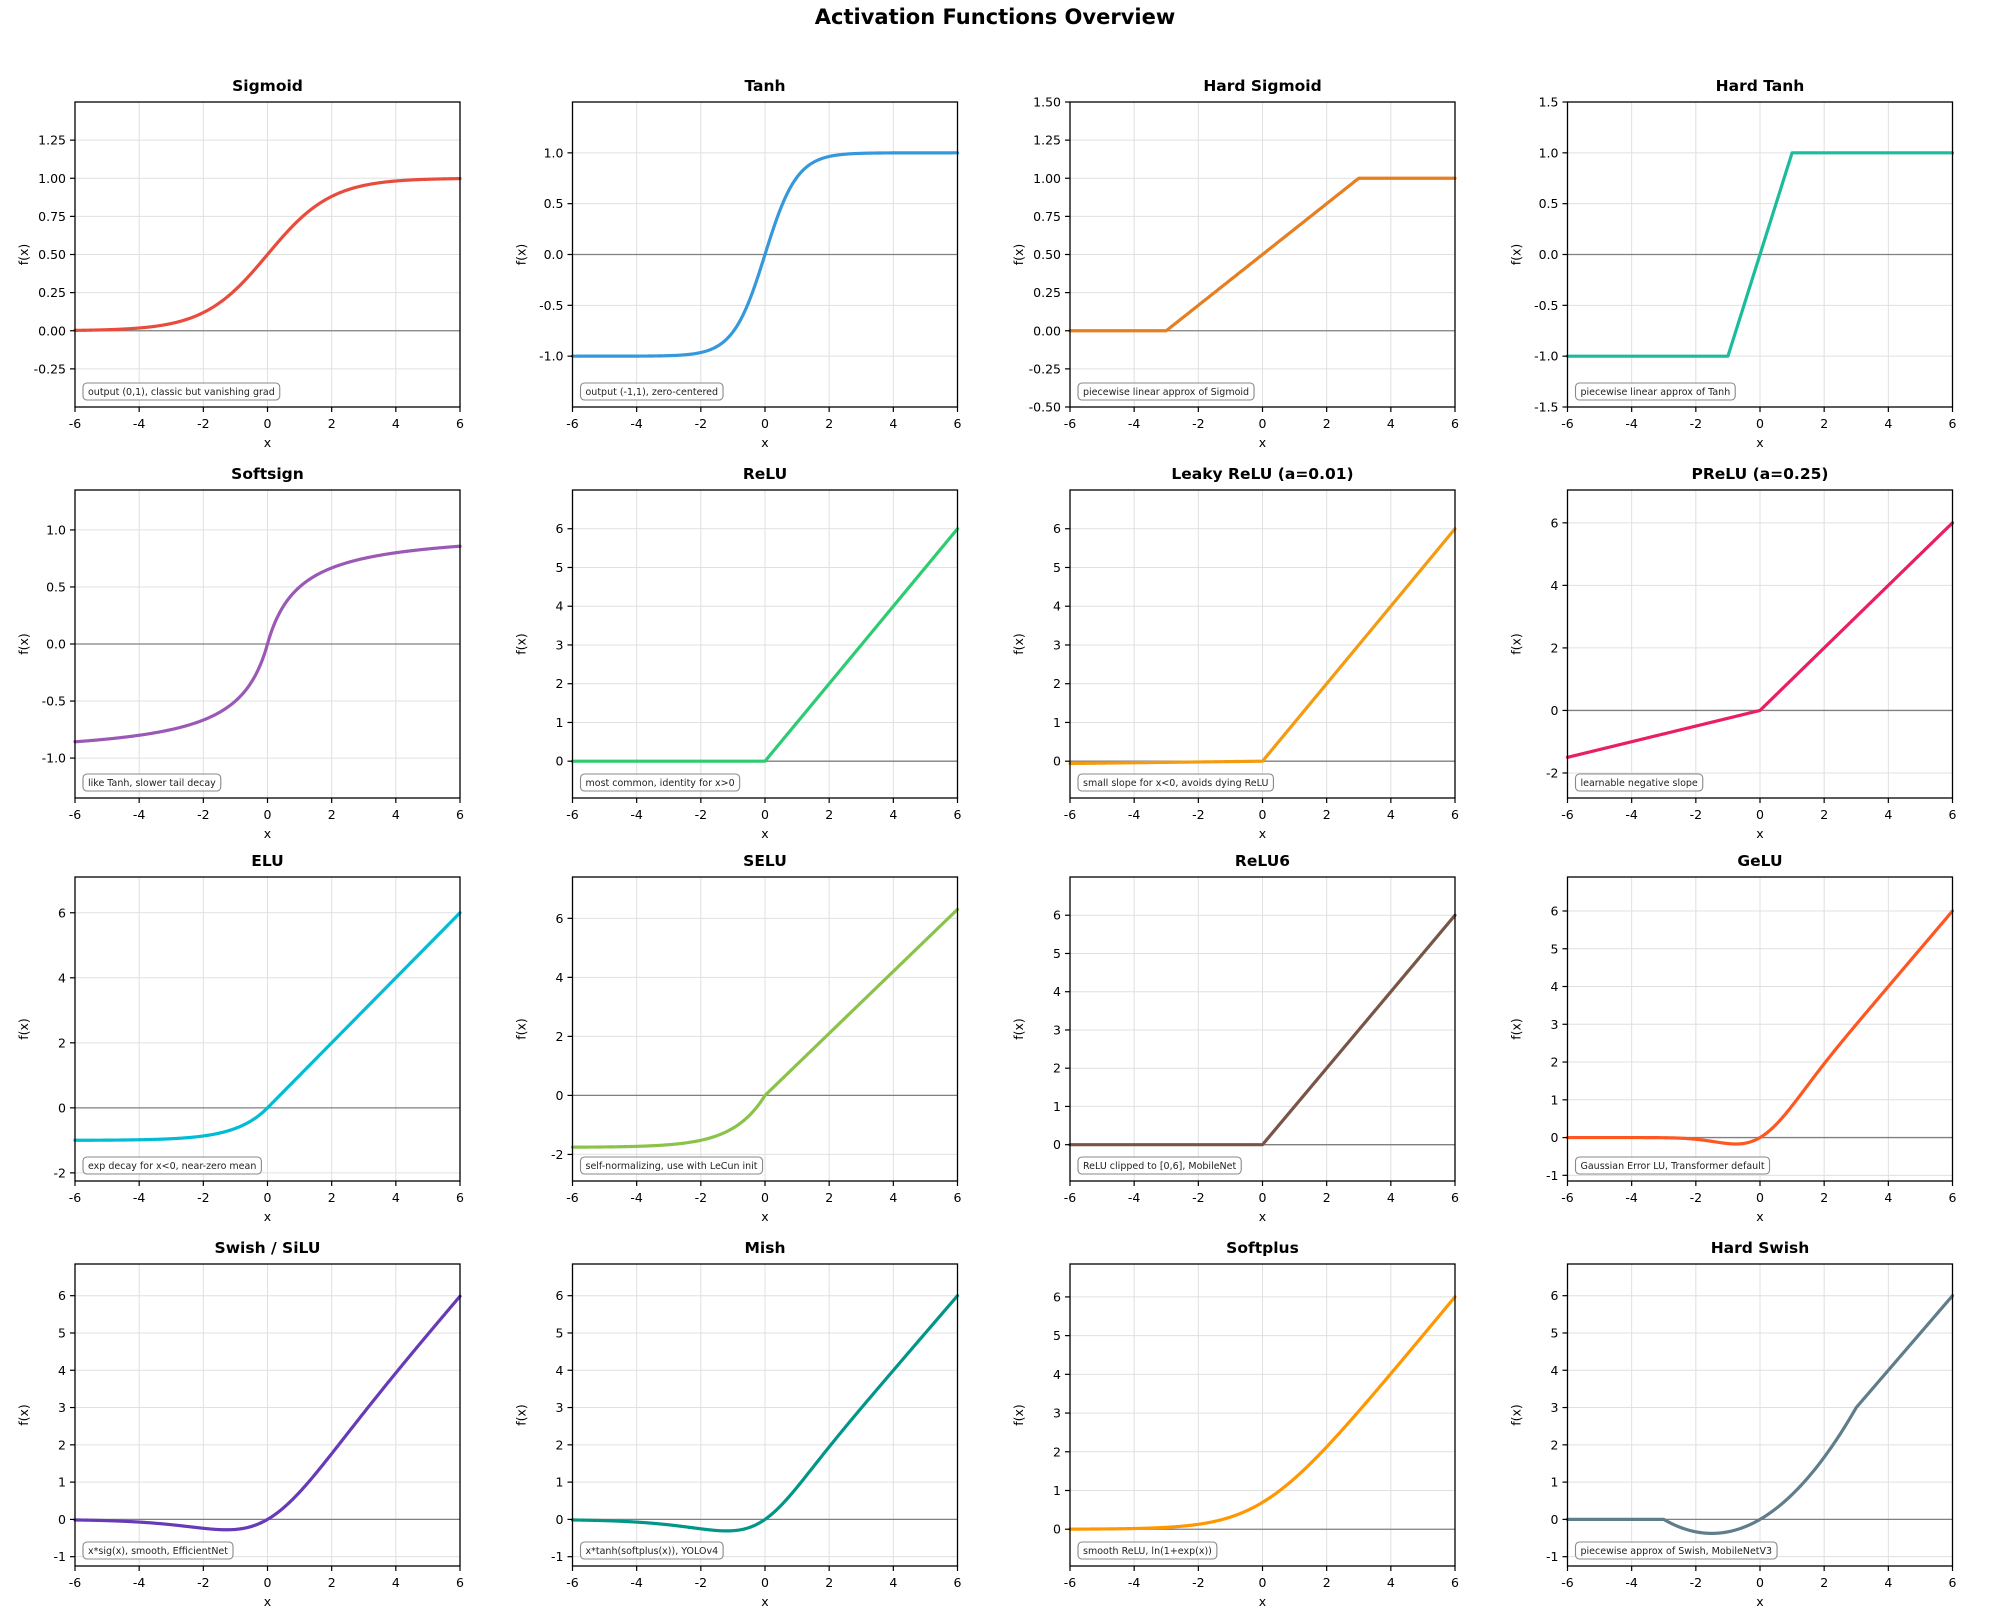 The image size is (1990, 1621). I want to click on annotation: piecewise approx of Swish, MobileNetV3, so click(1676, 1550).